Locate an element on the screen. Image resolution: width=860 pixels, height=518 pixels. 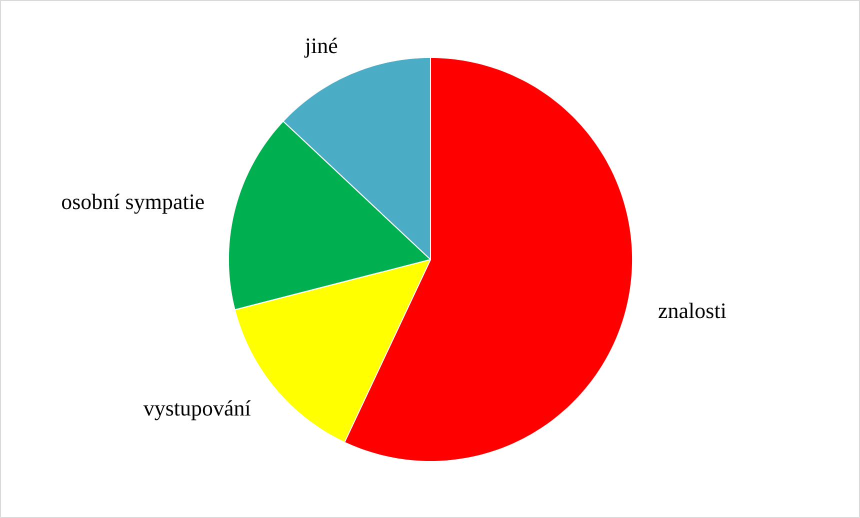
slice-label: vystupování is located at coordinates (197, 408).